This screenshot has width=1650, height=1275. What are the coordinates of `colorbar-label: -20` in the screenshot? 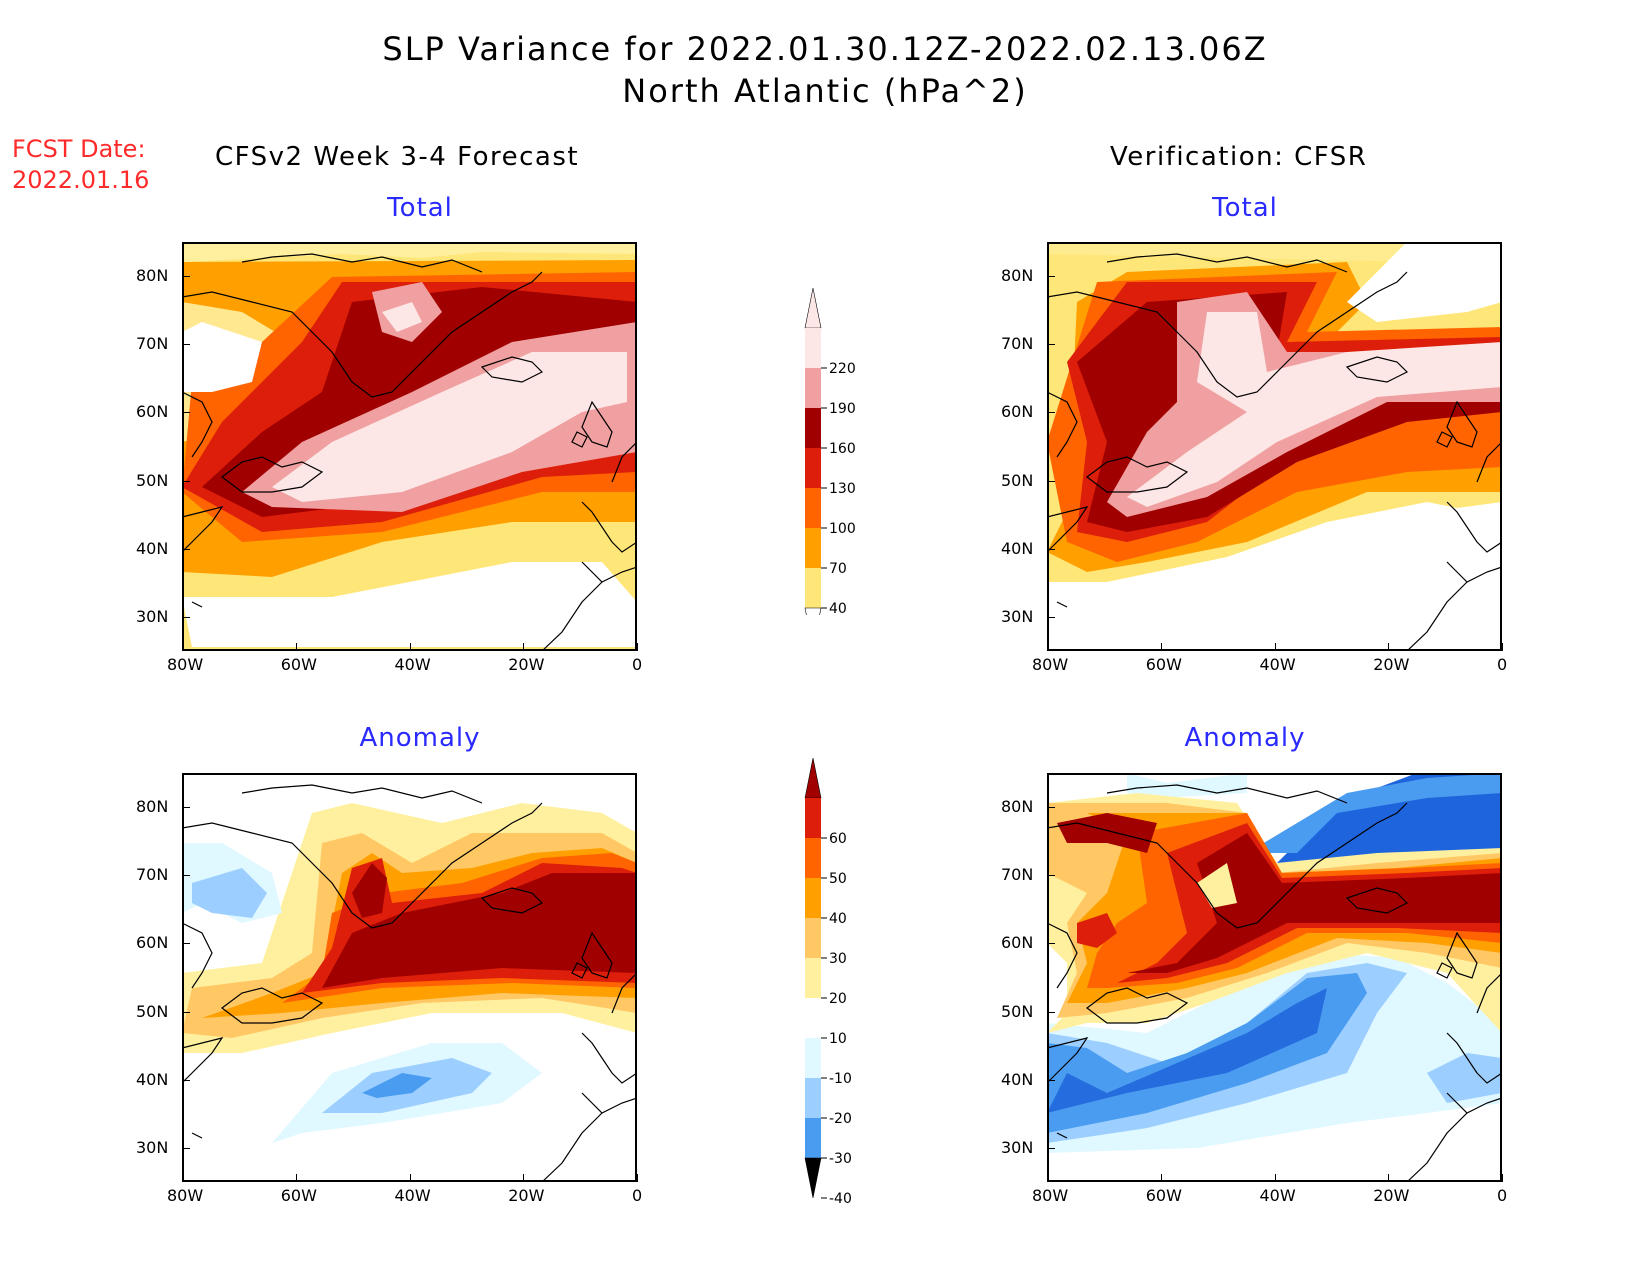 It's located at (840, 1119).